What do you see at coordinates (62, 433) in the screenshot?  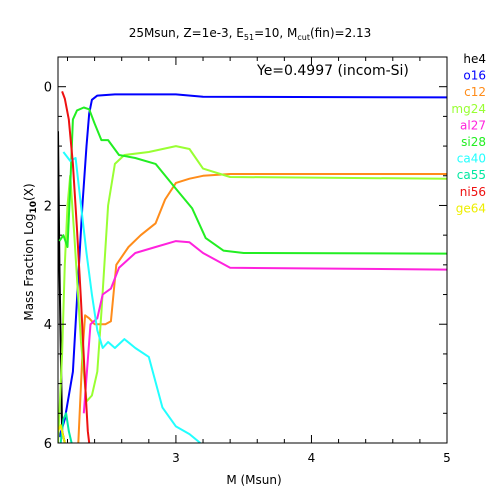 I see `series-line-ge64` at bounding box center [62, 433].